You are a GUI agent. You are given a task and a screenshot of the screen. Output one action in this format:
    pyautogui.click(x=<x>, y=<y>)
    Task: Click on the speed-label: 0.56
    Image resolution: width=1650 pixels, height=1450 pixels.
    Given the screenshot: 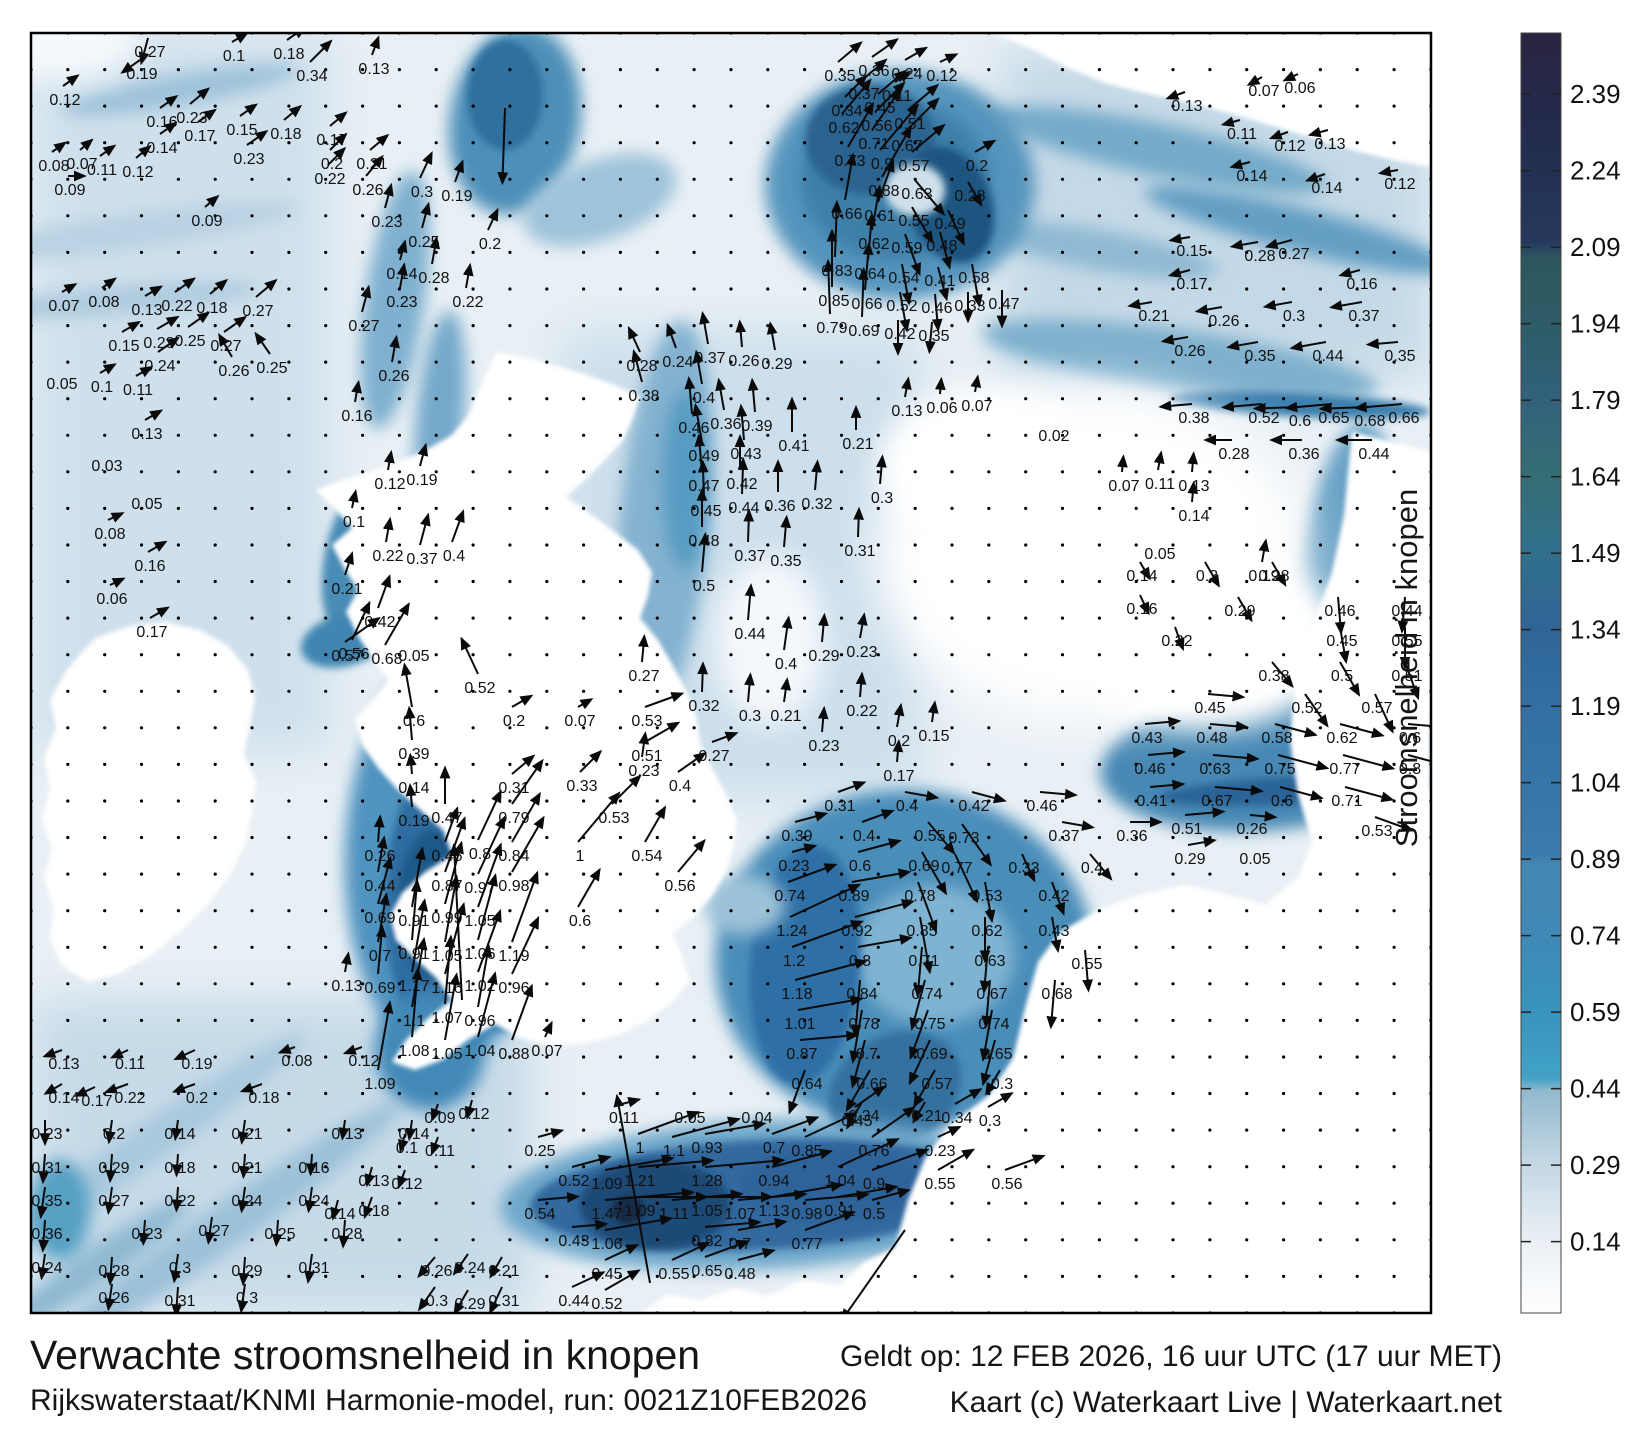 What is the action you would take?
    pyautogui.click(x=876, y=126)
    